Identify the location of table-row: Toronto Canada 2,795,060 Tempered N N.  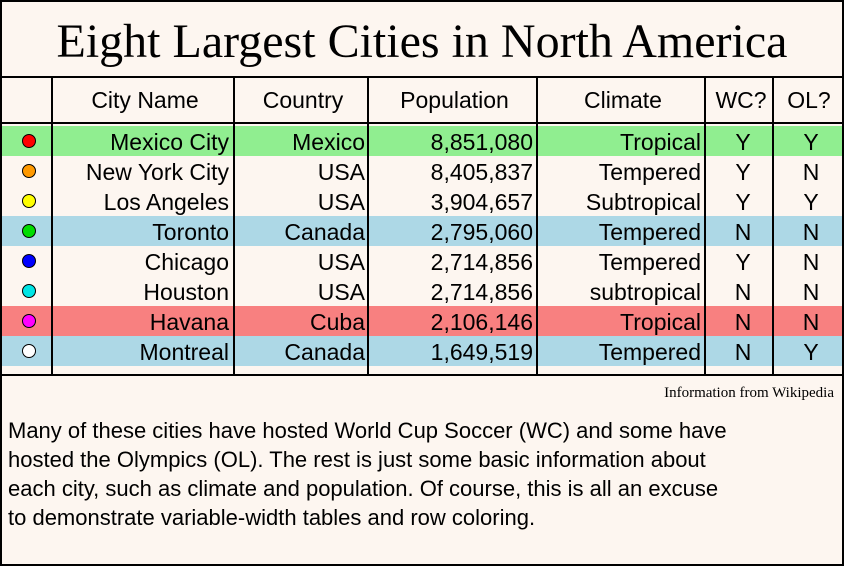
(422, 231).